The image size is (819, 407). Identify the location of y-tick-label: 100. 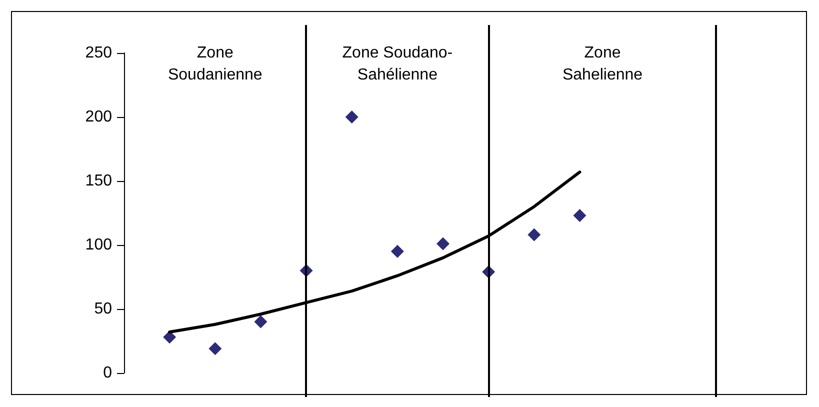
(98, 245).